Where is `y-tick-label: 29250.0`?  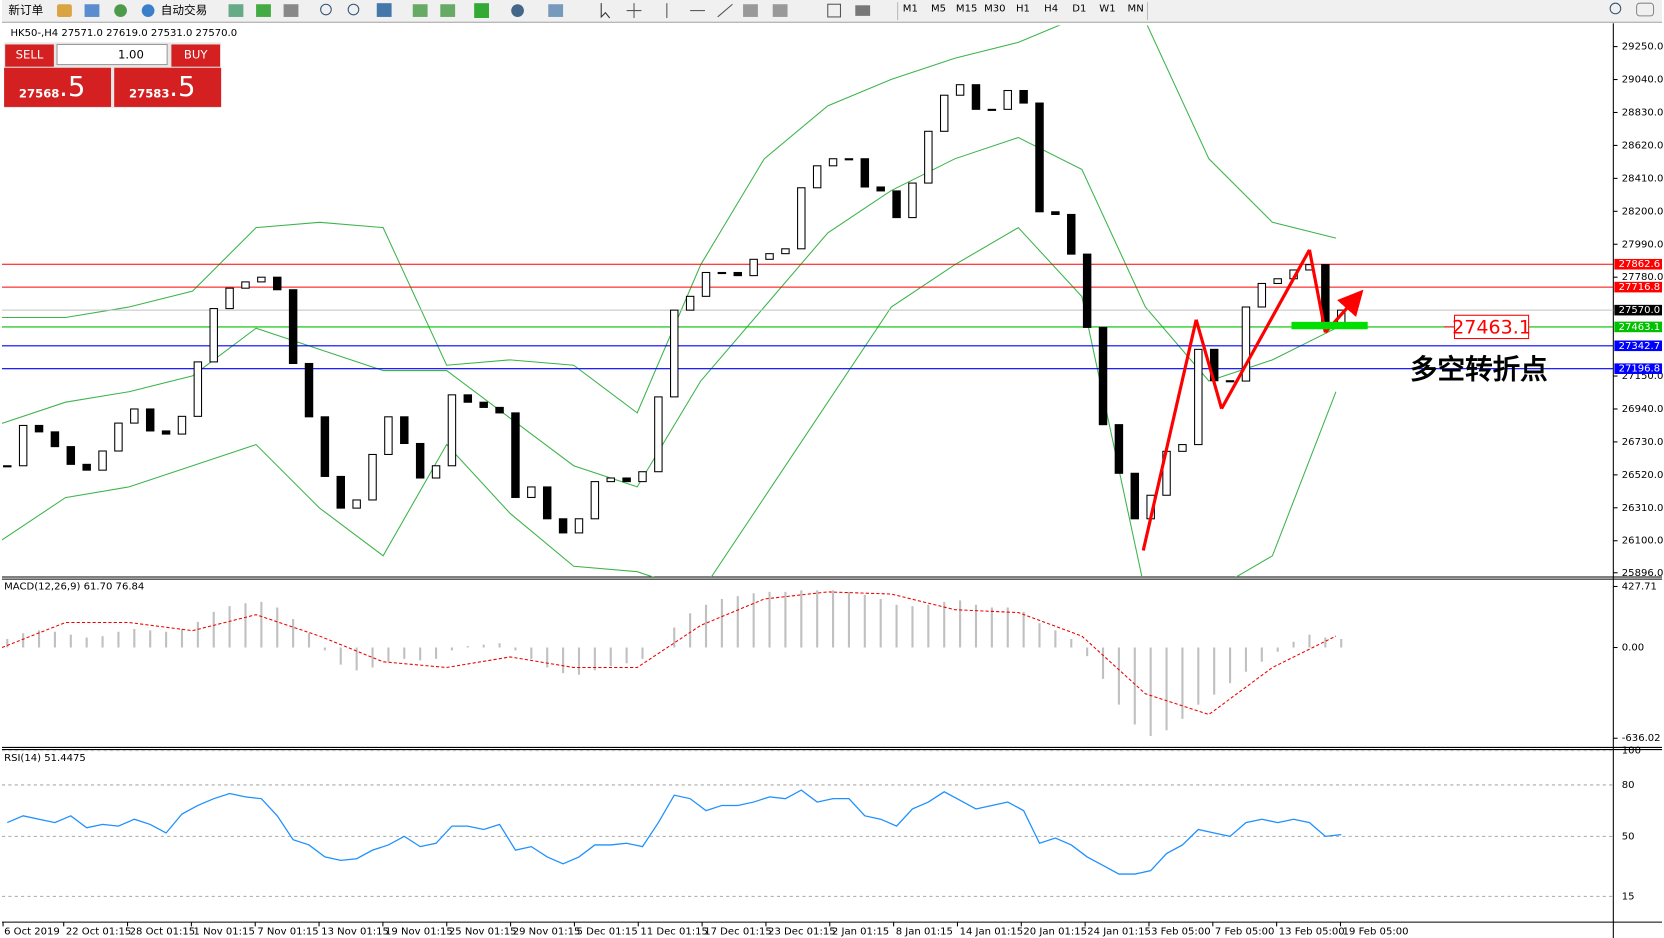
y-tick-label: 29250.0 is located at coordinates (1643, 47).